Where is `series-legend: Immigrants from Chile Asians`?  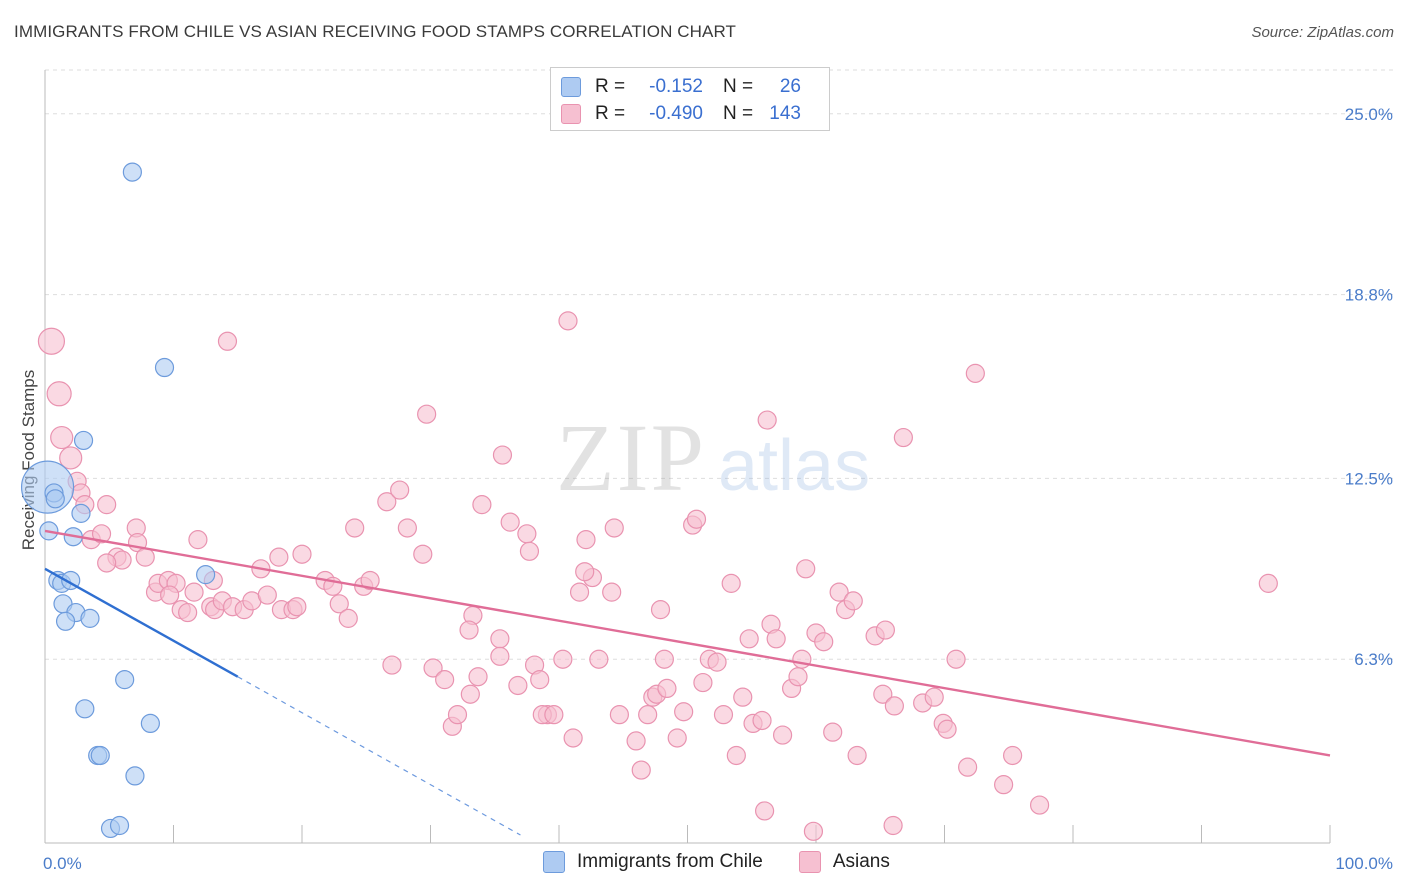 series-legend: Immigrants from Chile Asians is located at coordinates (734, 862).